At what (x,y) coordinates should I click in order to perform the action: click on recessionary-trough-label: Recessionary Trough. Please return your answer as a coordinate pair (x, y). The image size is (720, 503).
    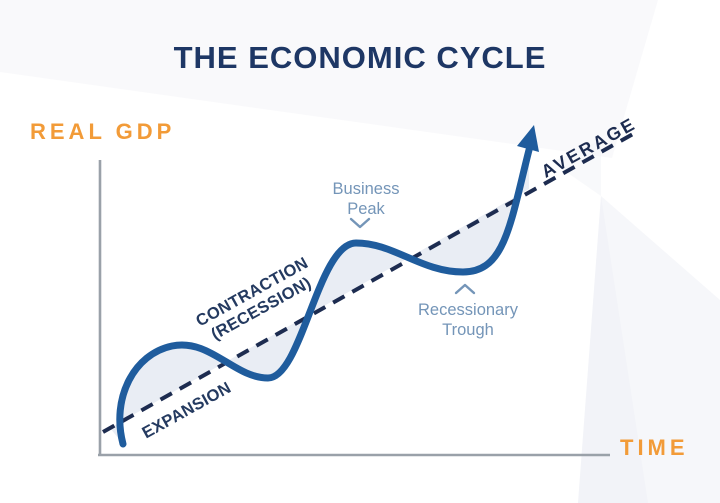
    Looking at the image, I should click on (468, 321).